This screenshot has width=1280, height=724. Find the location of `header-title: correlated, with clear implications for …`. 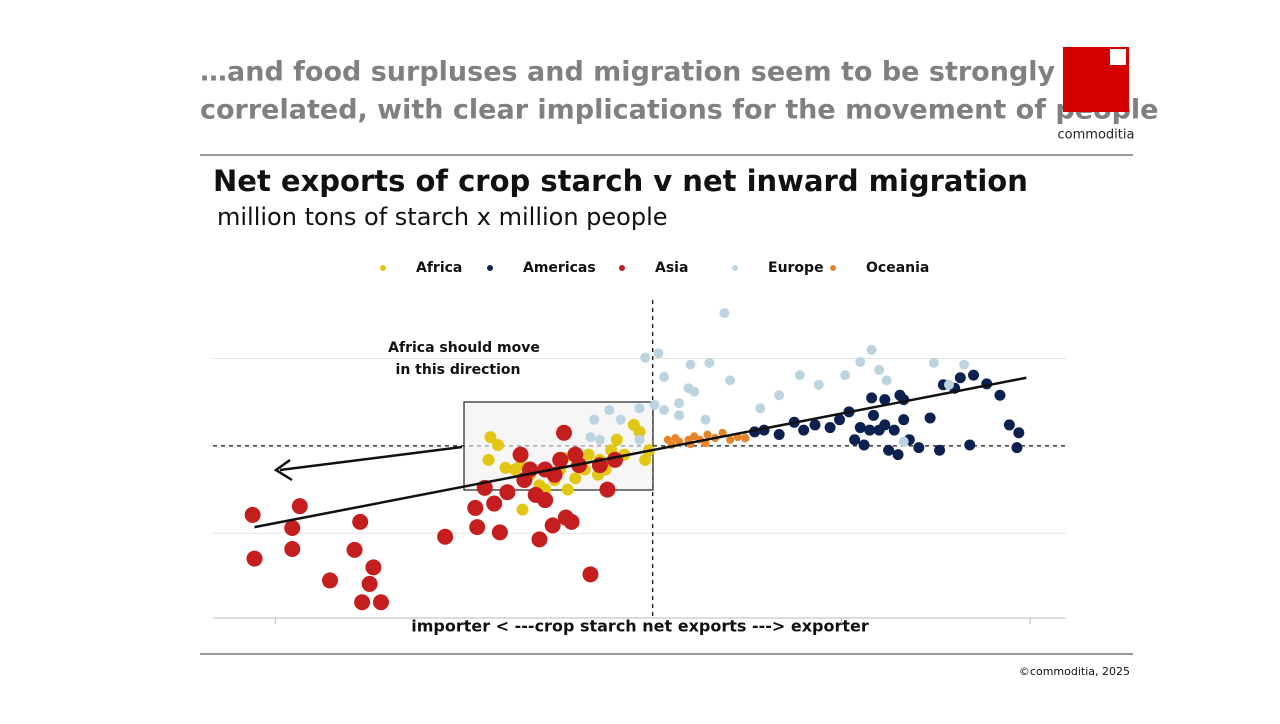

header-title: correlated, with clear implications for … is located at coordinates (679, 110).